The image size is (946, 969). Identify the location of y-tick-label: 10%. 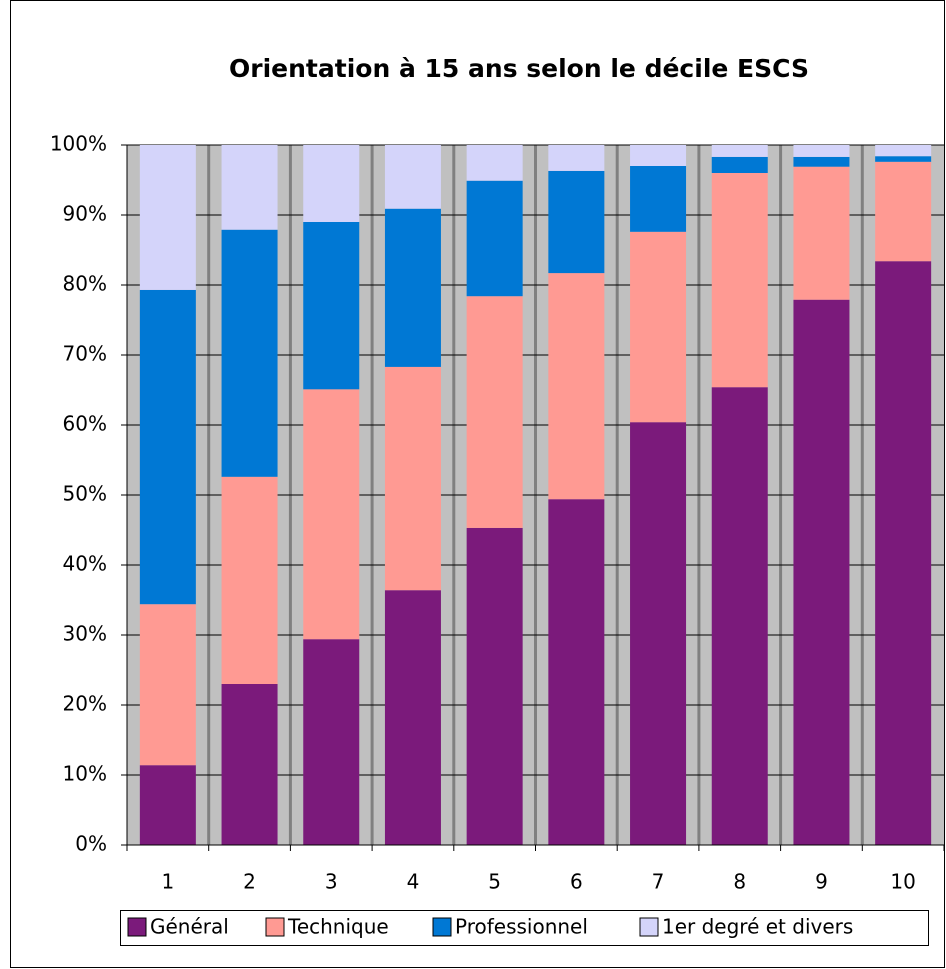
(85, 774).